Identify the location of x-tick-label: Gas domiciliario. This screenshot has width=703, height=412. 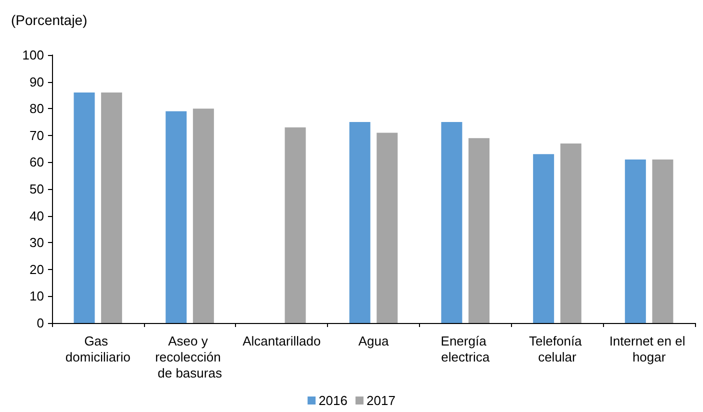
(97, 349).